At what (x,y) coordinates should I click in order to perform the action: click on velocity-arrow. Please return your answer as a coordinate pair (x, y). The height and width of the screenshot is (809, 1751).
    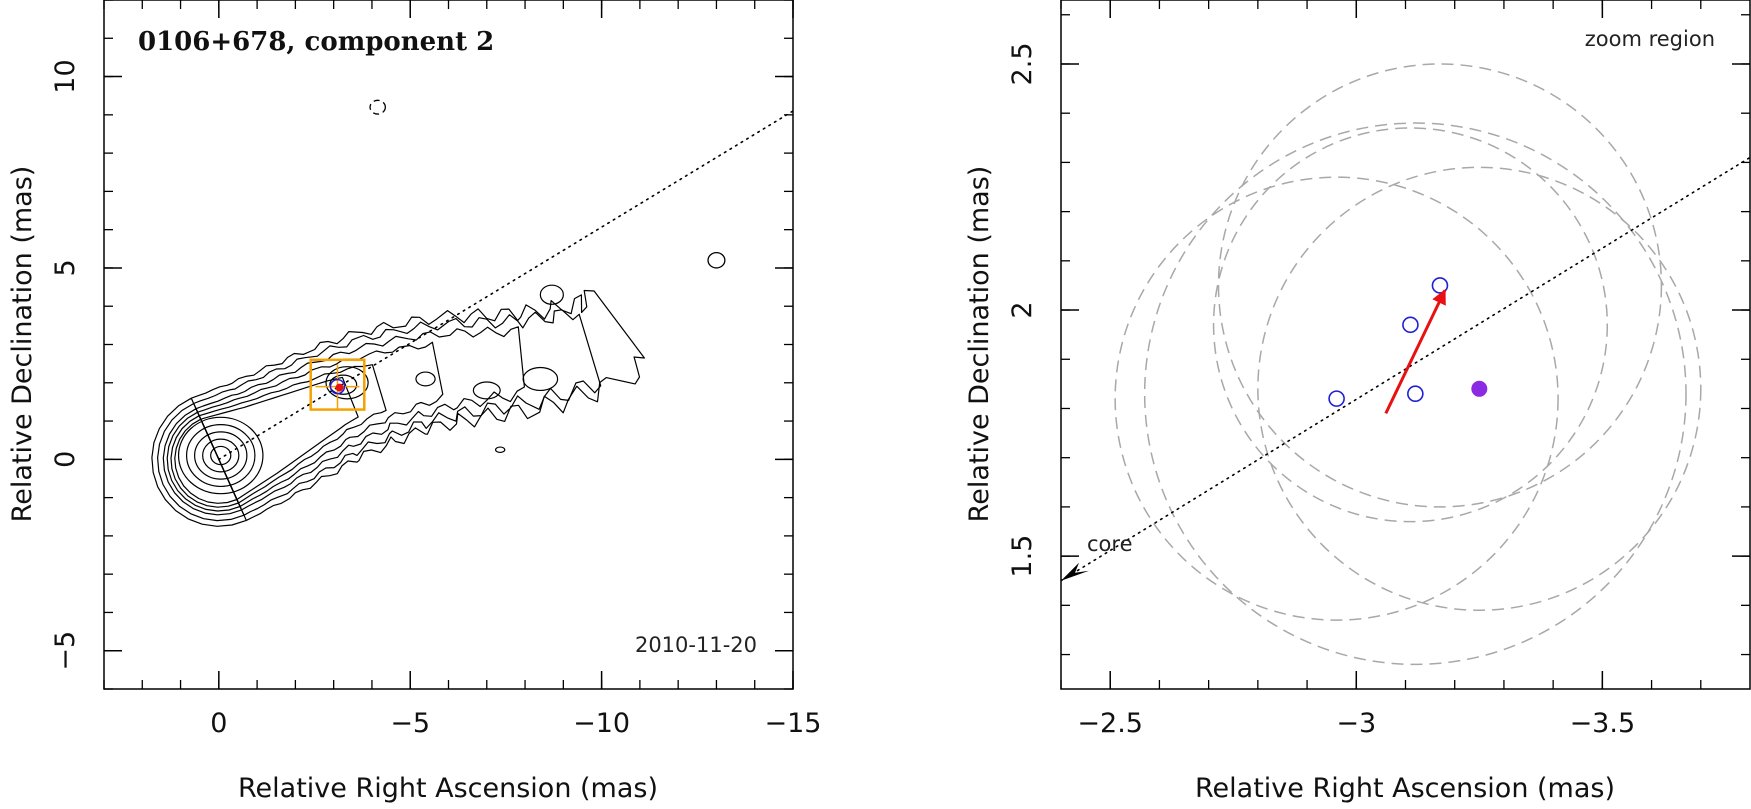
    Looking at the image, I should click on (1415, 352).